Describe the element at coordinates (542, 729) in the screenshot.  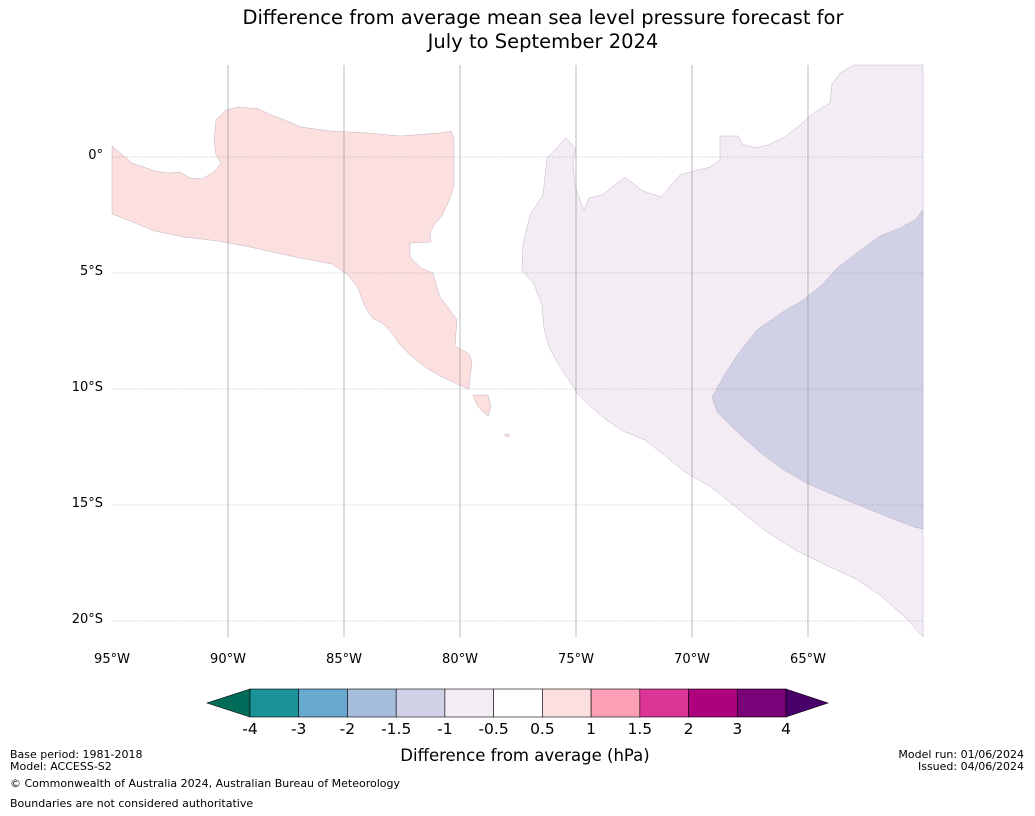
I see `colorbar-tick-label: 0.5` at that location.